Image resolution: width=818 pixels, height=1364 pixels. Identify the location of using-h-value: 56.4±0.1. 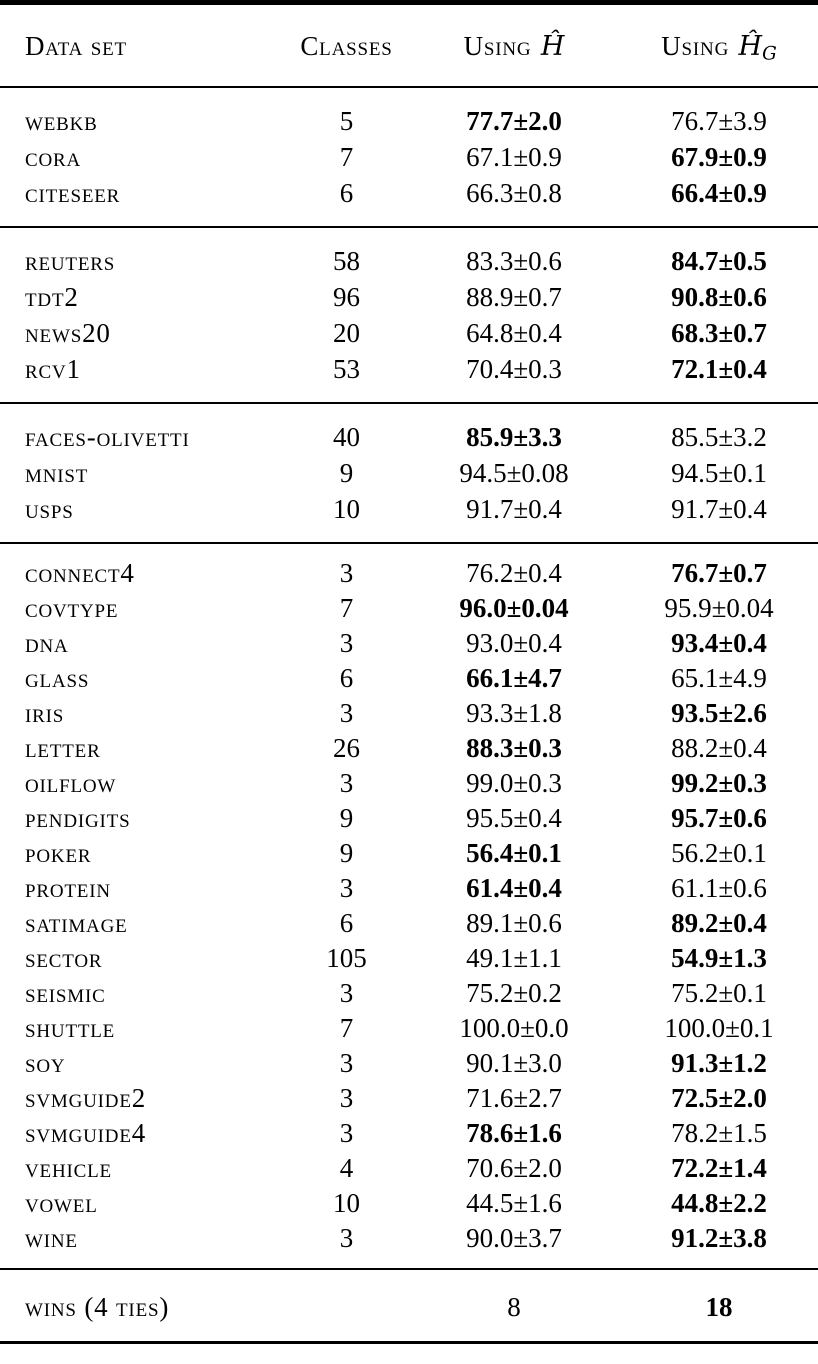
(514, 853).